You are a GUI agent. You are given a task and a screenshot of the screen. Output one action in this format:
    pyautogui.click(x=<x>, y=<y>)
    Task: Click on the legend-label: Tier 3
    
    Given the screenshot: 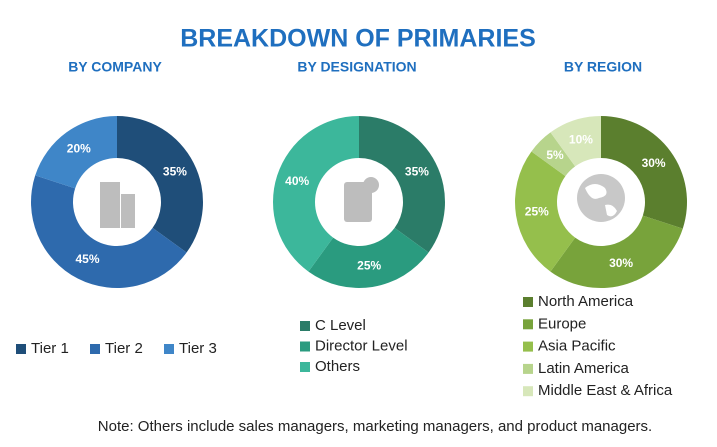 What is the action you would take?
    pyautogui.click(x=198, y=348)
    